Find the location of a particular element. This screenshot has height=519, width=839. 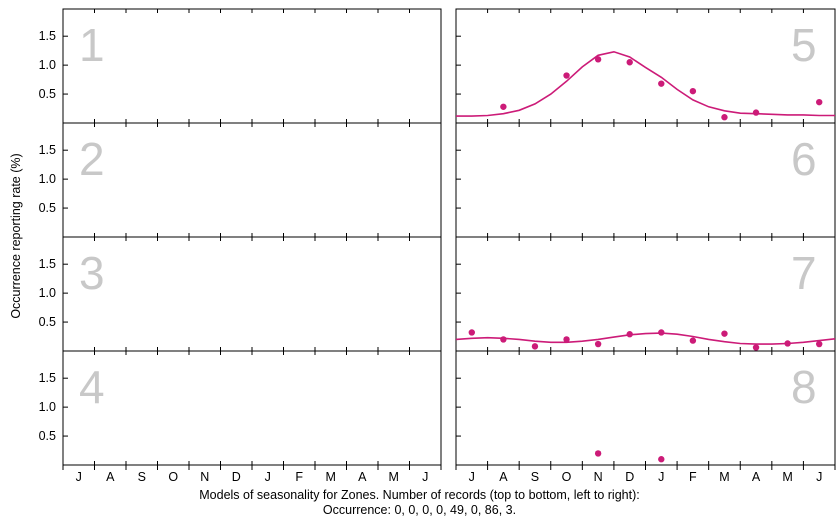

panel-8: 8 J A S O N D J F M A M J is located at coordinates (645, 417).